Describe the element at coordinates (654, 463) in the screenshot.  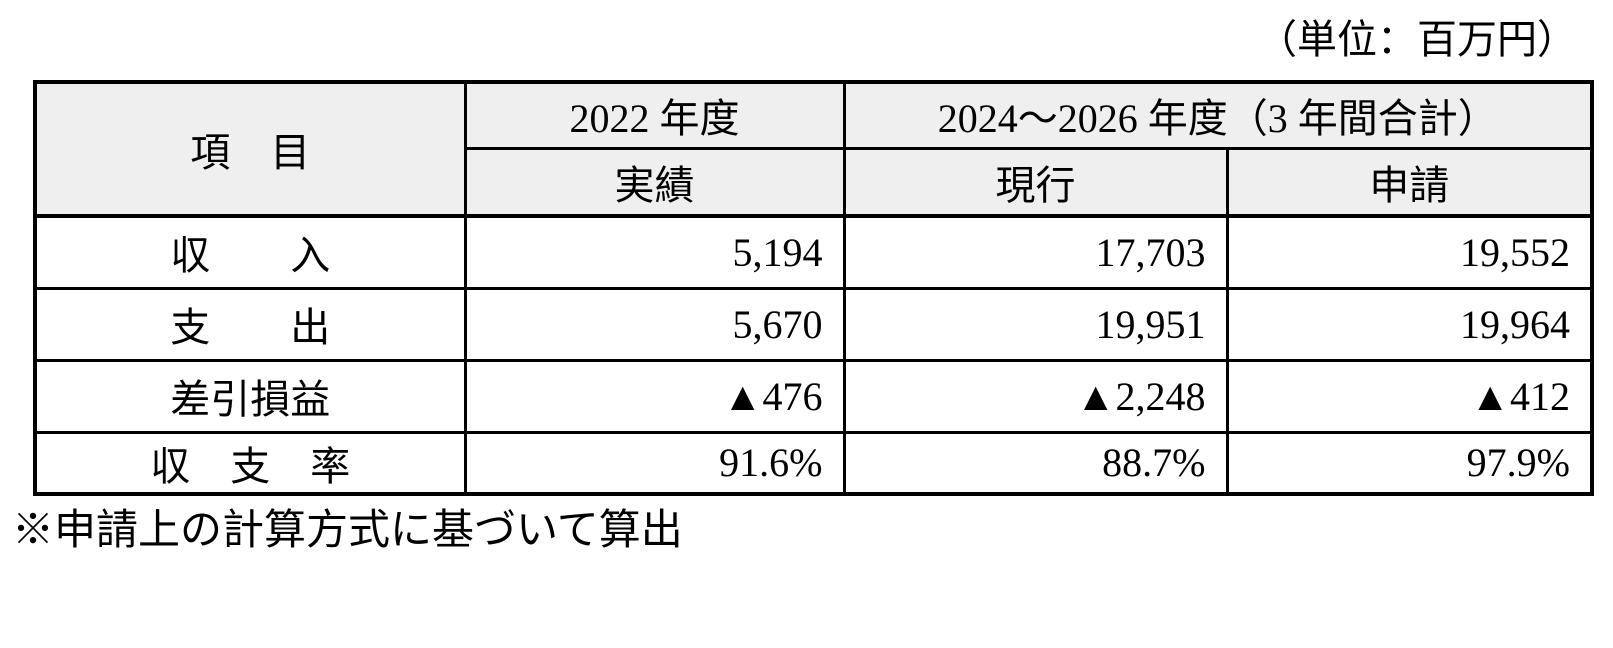
I see `balance-ratio-actual-value: 91.6%` at that location.